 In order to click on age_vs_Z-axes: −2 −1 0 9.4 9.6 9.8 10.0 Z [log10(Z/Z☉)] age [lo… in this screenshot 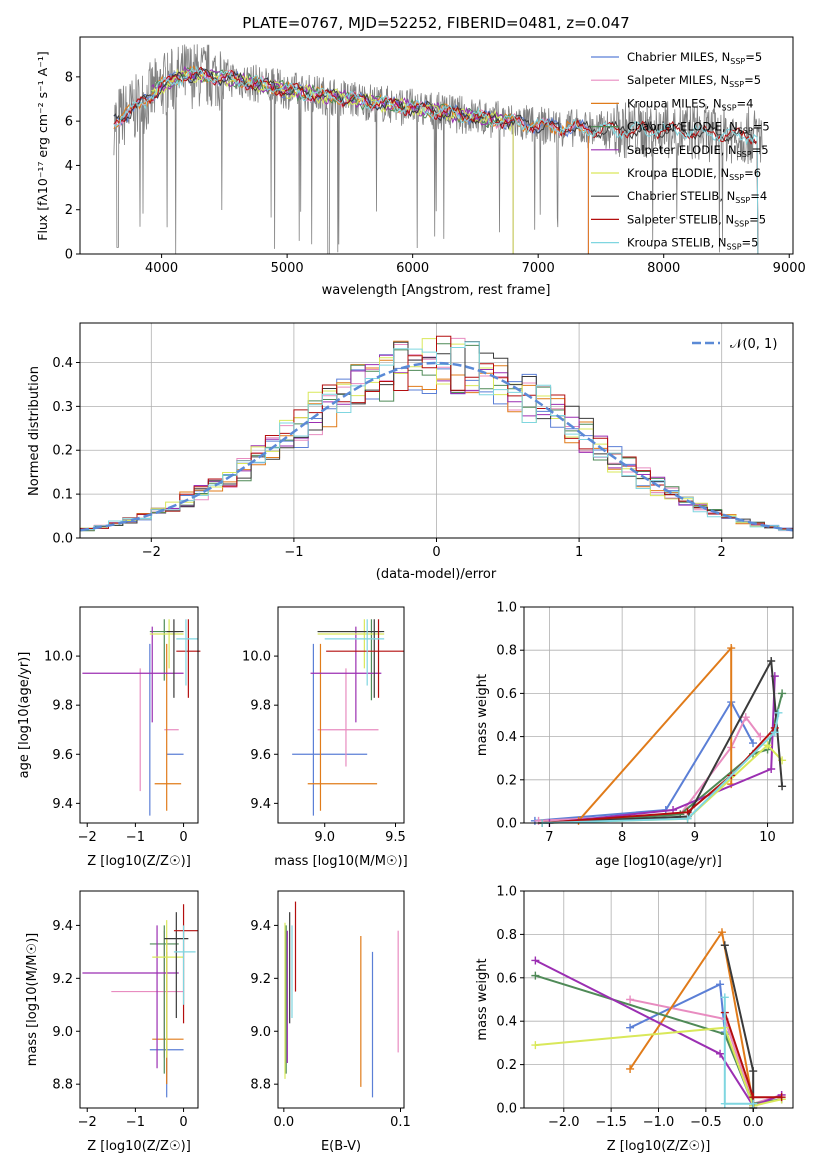, I will do `click(109, 737)`.